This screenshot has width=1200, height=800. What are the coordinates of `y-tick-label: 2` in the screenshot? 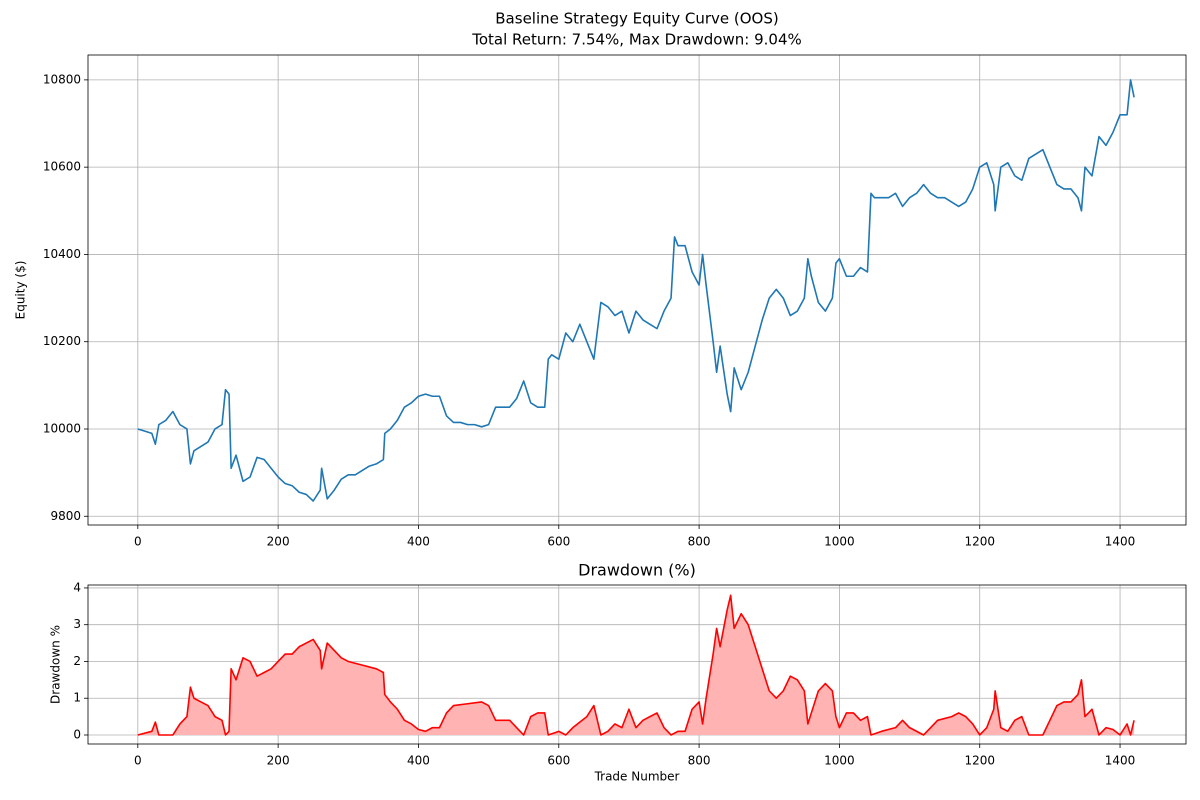 It's located at (77, 661).